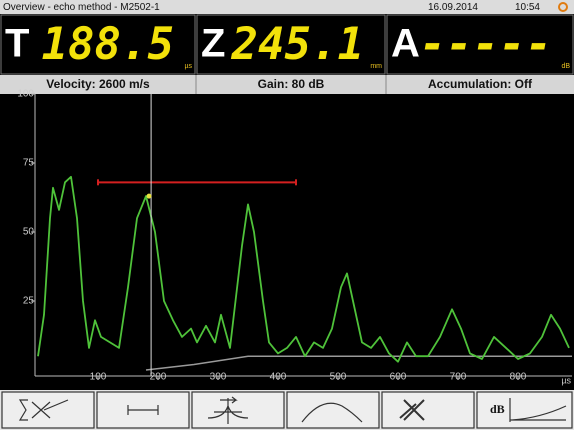 Image resolution: width=574 pixels, height=430 pixels. I want to click on x-tick-label: 100, so click(98, 377).